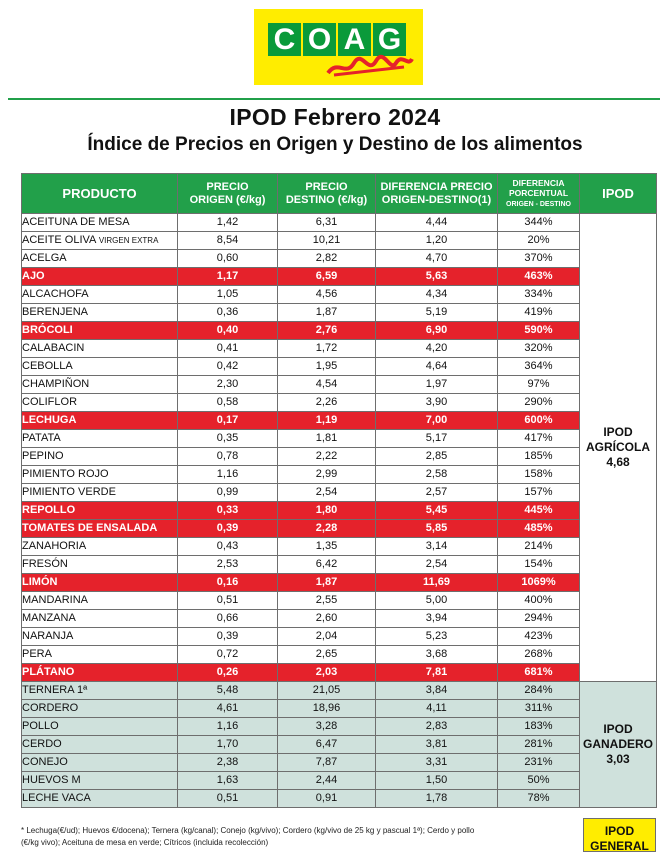 The height and width of the screenshot is (854, 670). Describe the element at coordinates (326, 528) in the screenshot. I see `cell-precio-destino: 2,28` at that location.